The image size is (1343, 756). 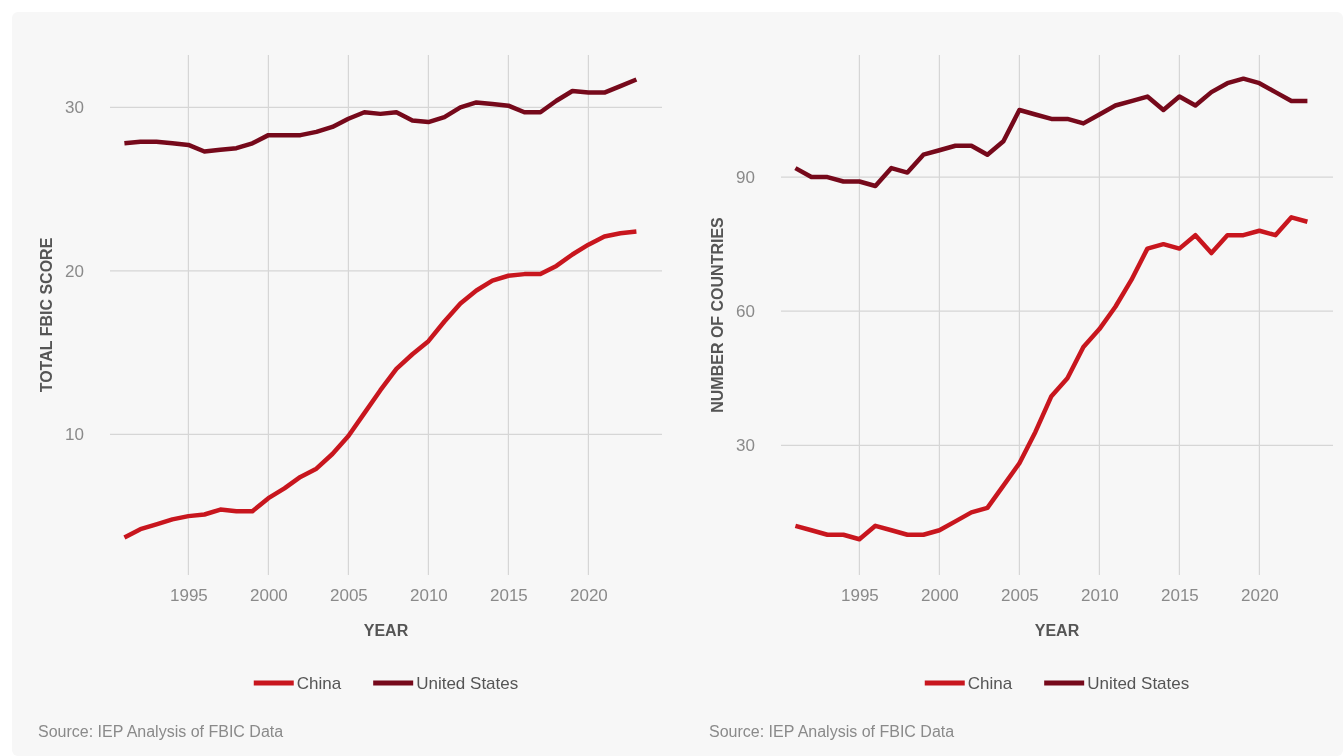 I want to click on y-tick-label: 60, so click(x=745, y=312).